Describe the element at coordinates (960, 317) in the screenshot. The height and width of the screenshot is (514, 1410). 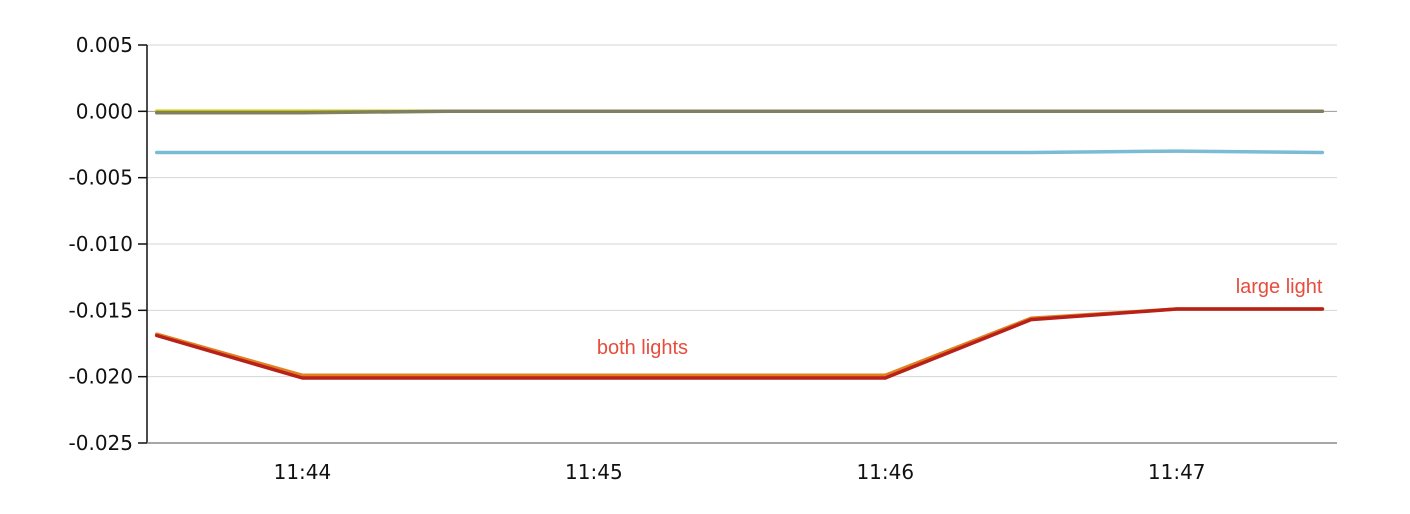
I see `annotations: both lights large light` at that location.